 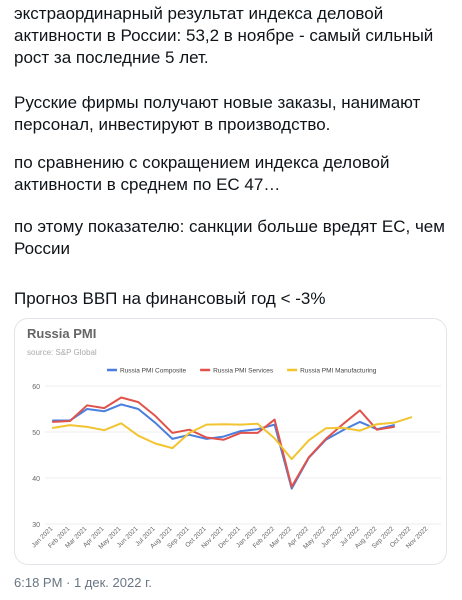 What do you see at coordinates (62, 352) in the screenshot?
I see `chart-subtitle: source: S&P Global` at bounding box center [62, 352].